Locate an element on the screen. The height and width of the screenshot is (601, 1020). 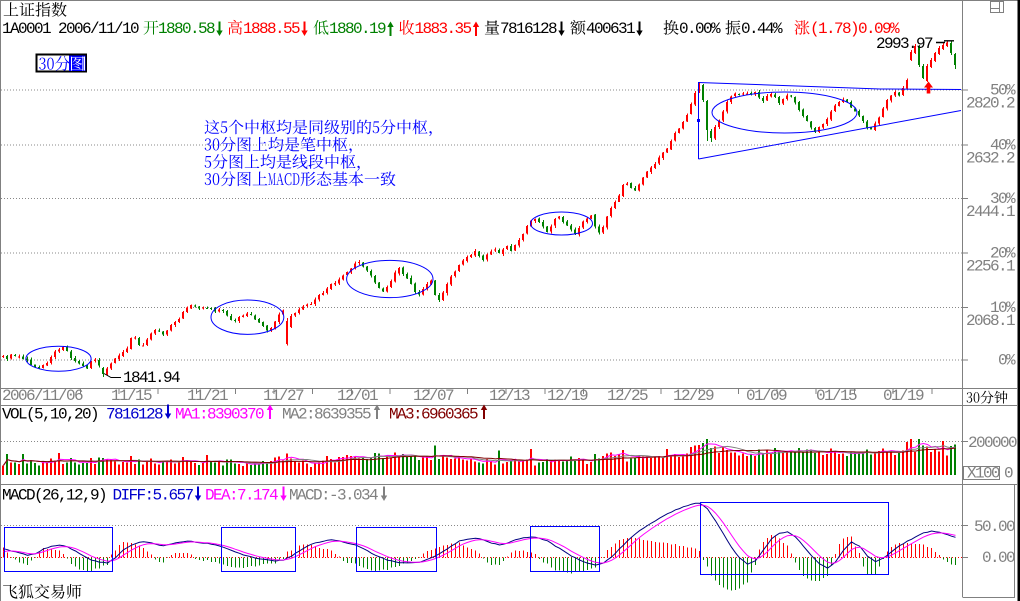
svg-text: 1880.58 is located at coordinates (186, 29).